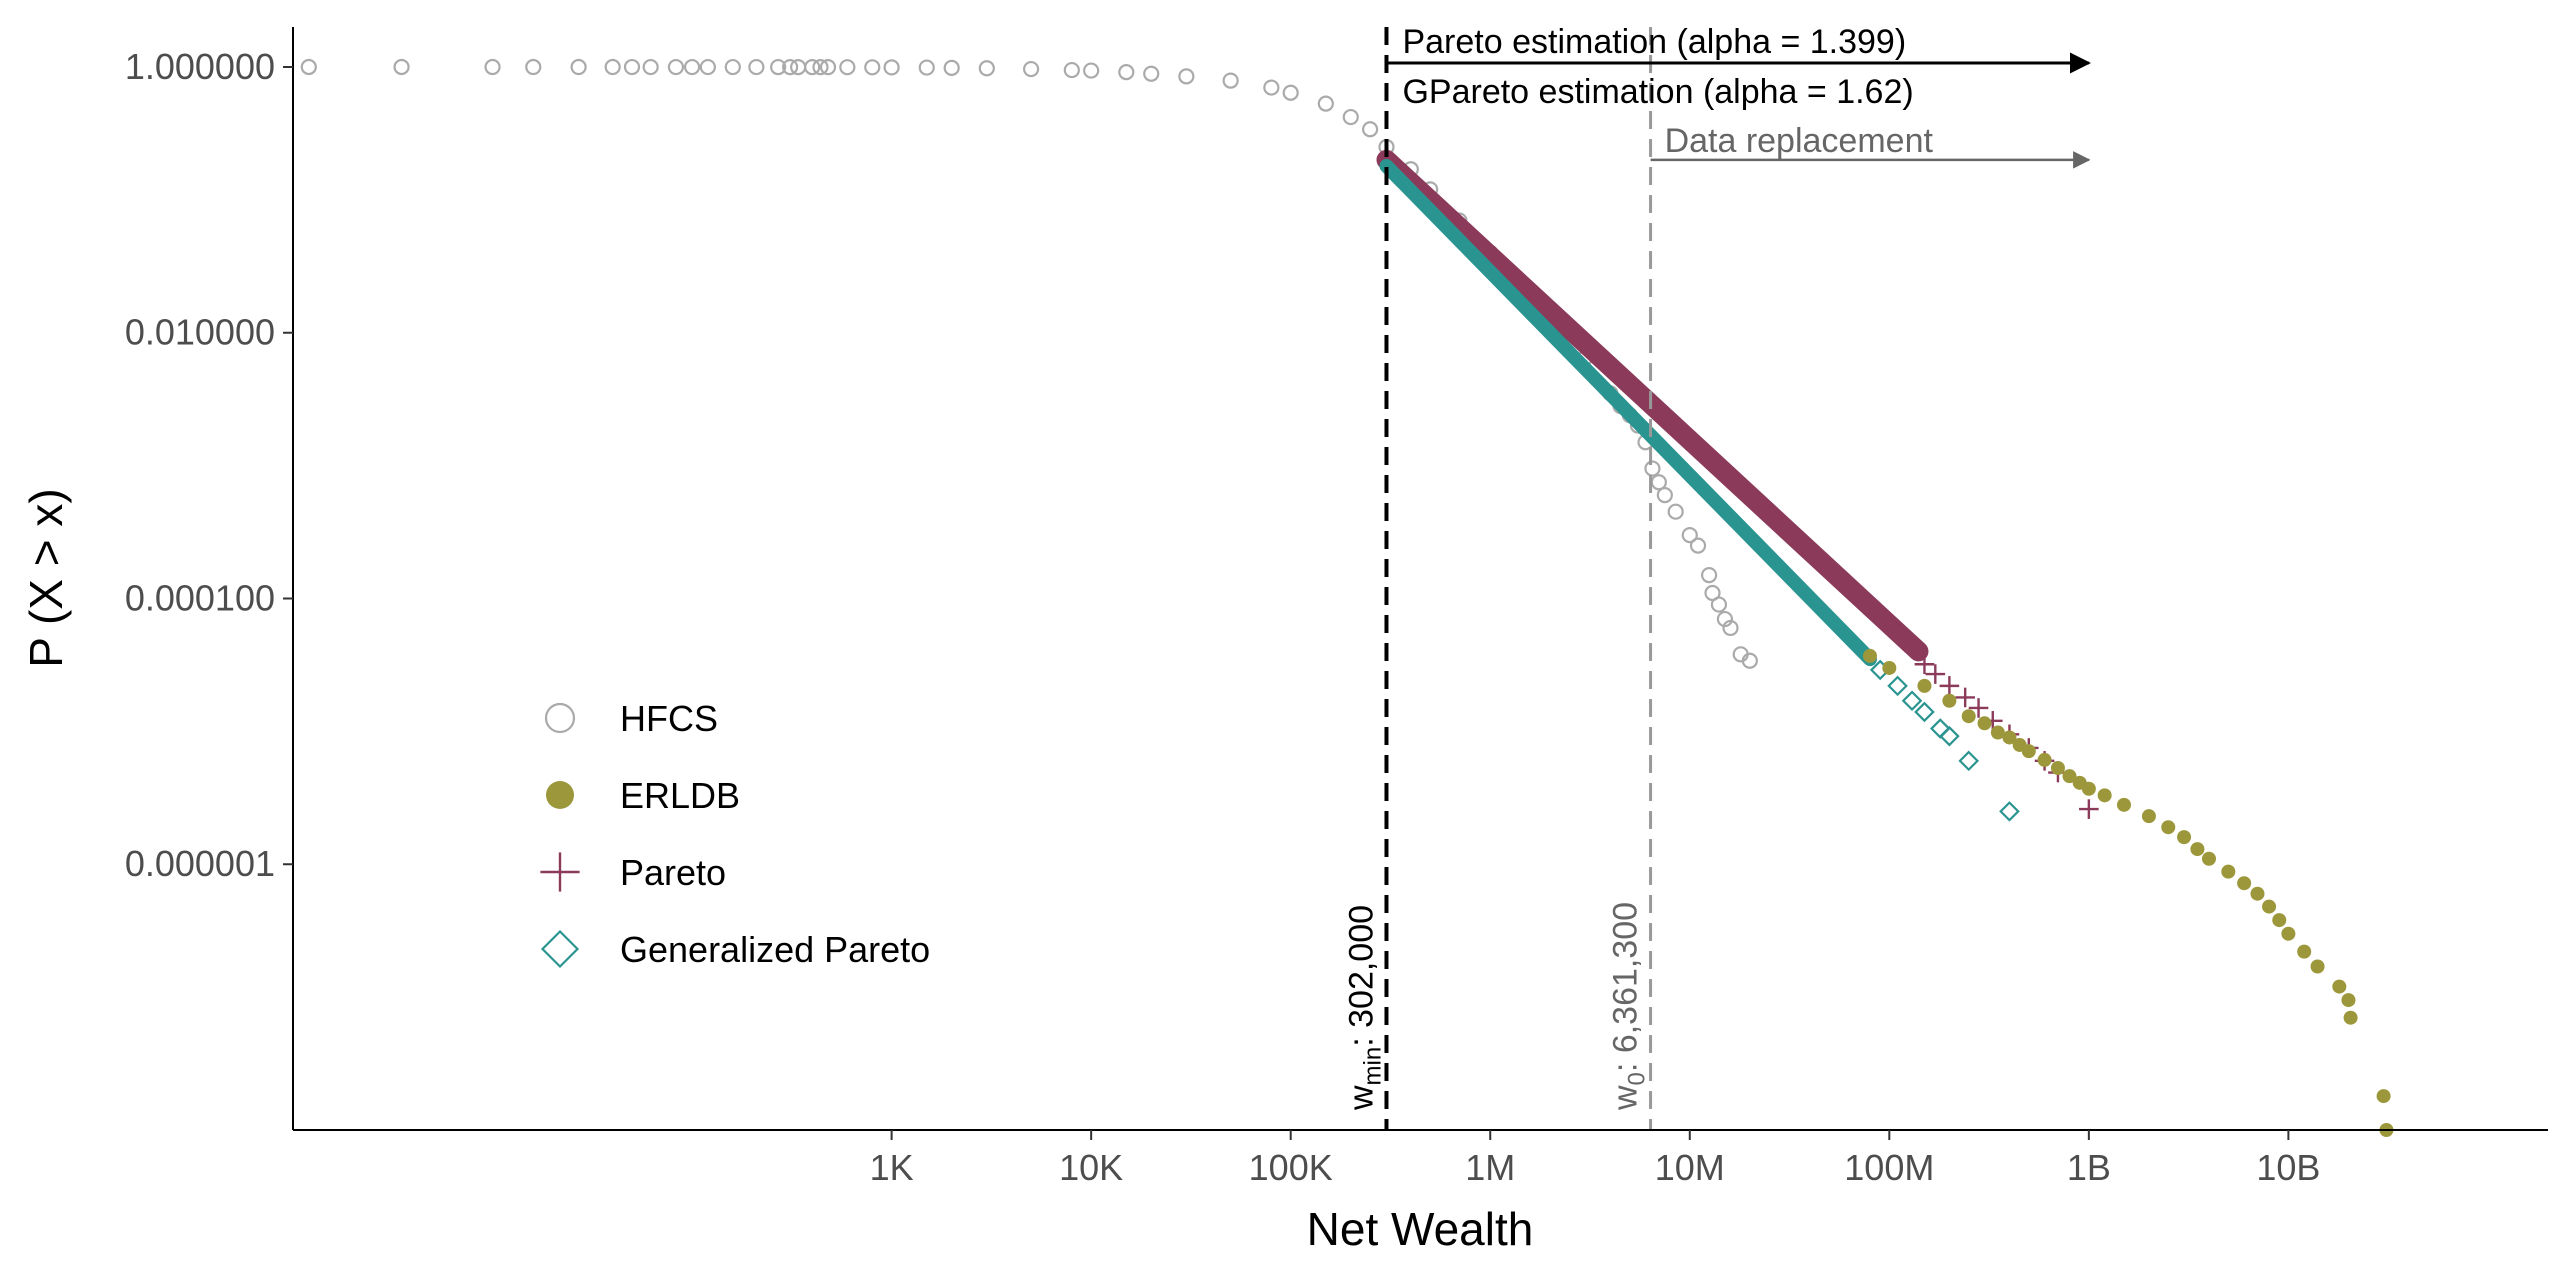  Describe the element at coordinates (1690, 1167) in the screenshot. I see `x-tick-label: 10M` at that location.